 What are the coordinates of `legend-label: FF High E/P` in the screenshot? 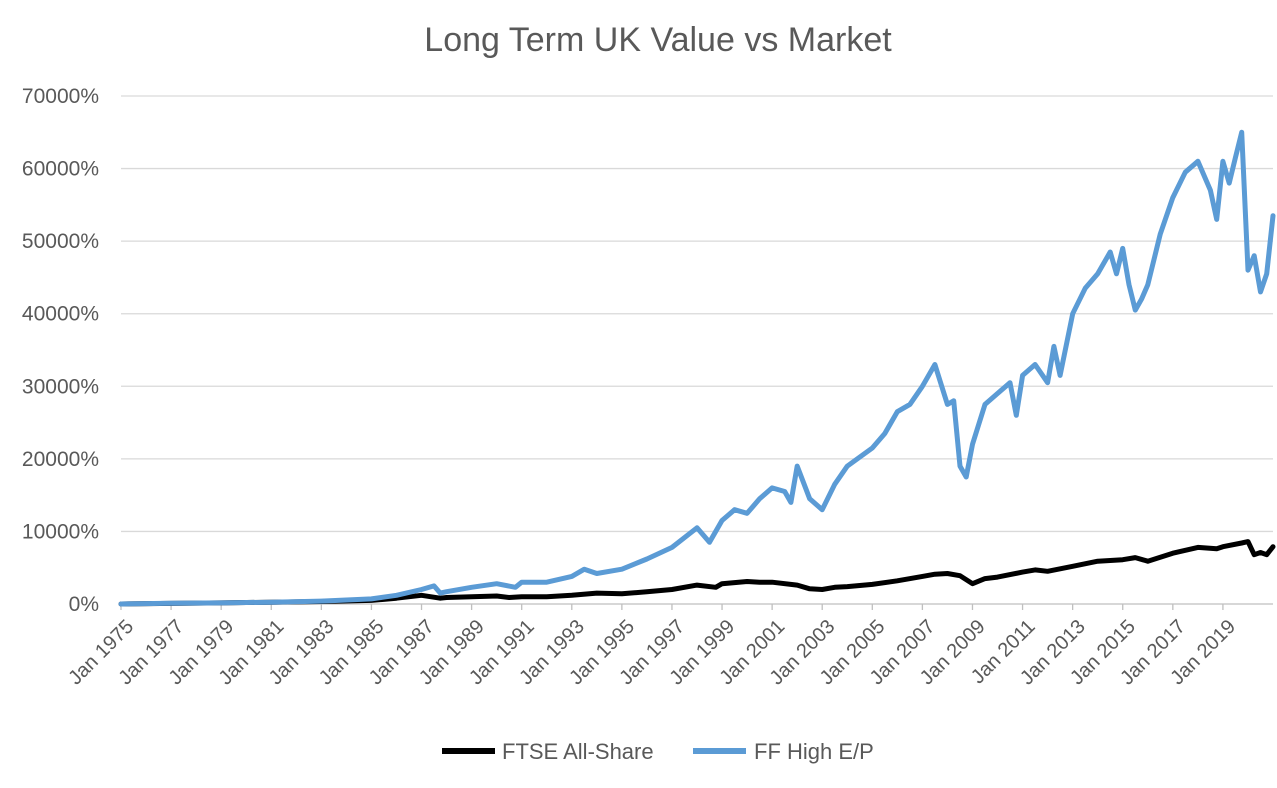 It's located at (814, 751).